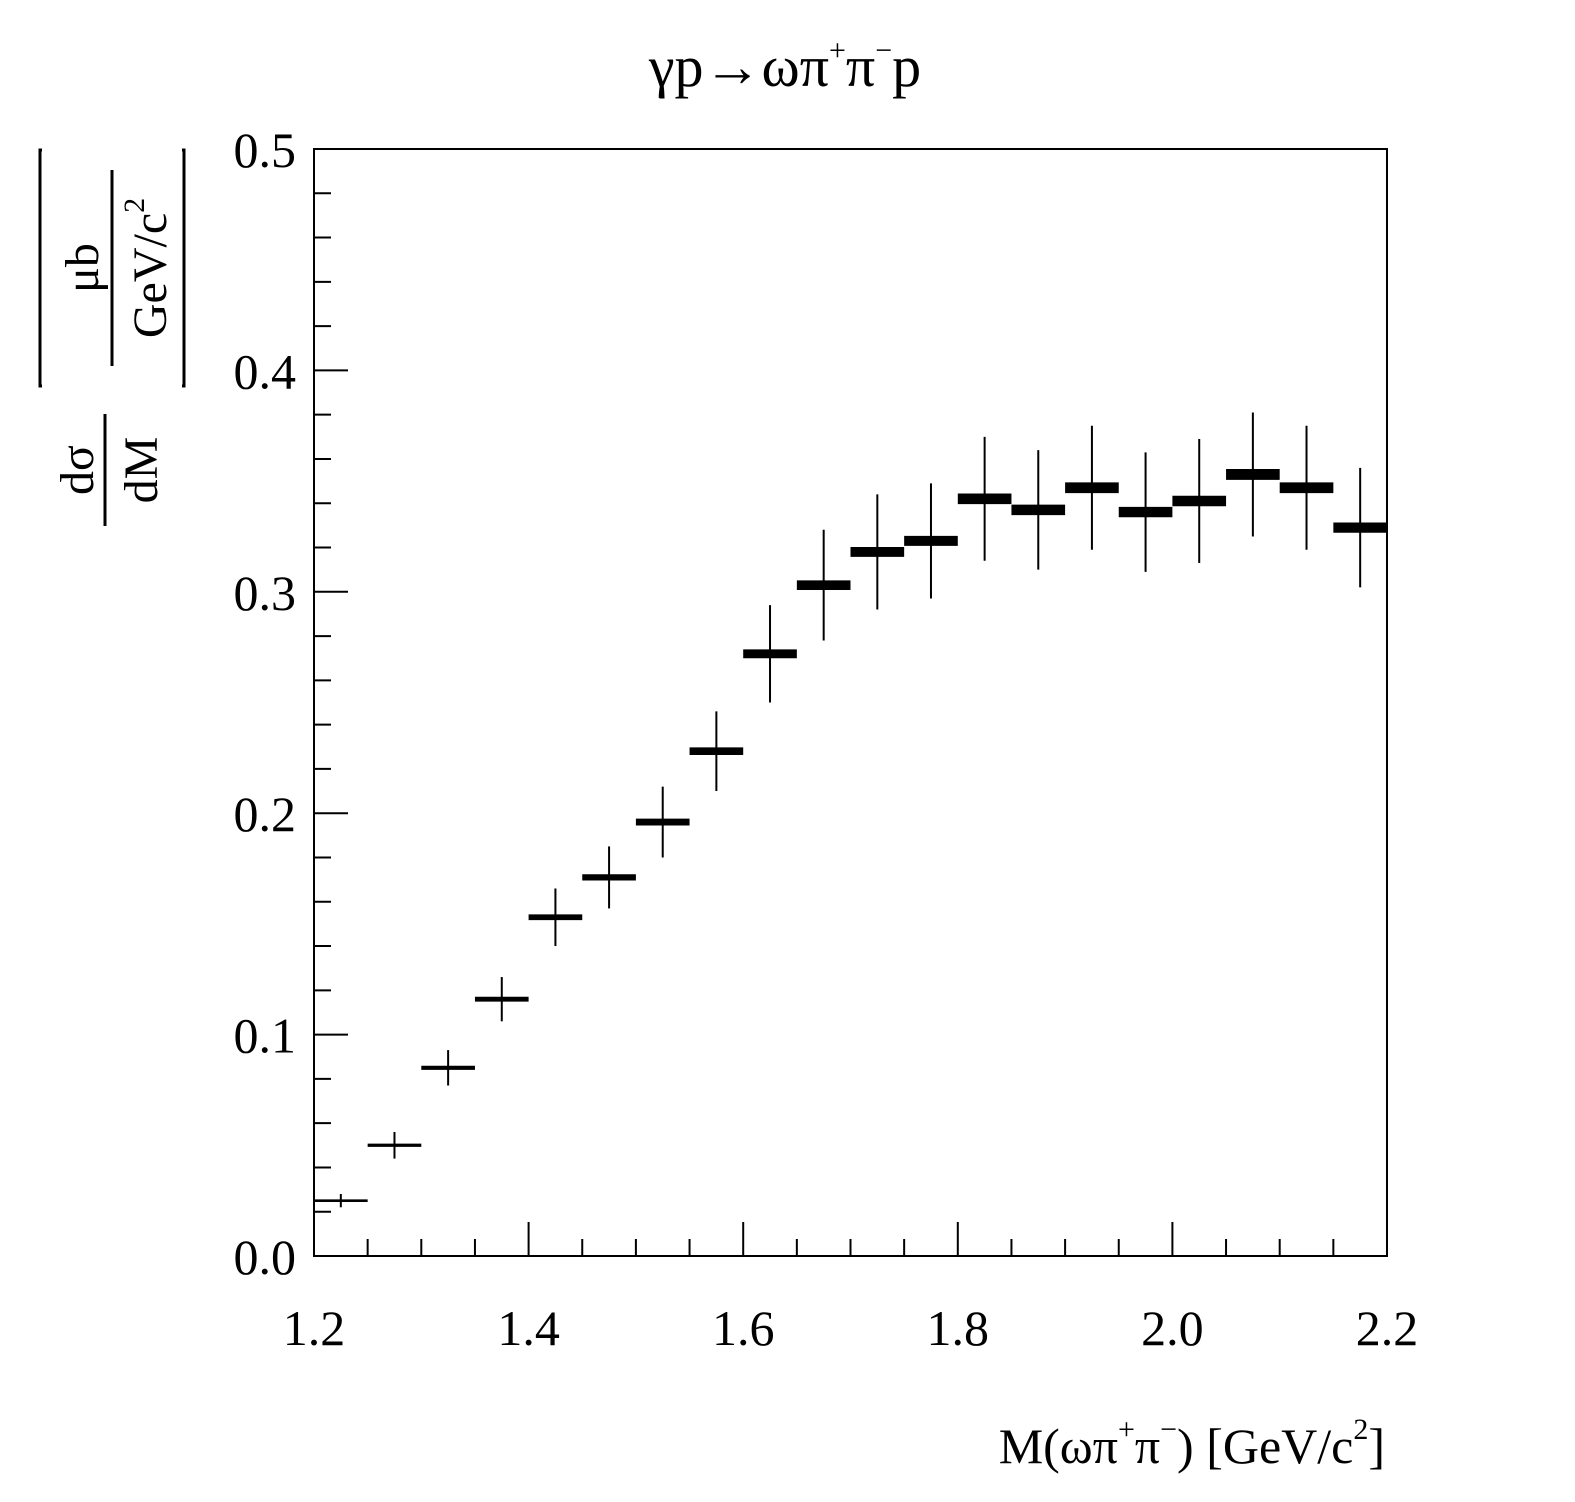 The height and width of the screenshot is (1502, 1575). Describe the element at coordinates (1387, 1328) in the screenshot. I see `x-tick-label: 2.2` at that location.